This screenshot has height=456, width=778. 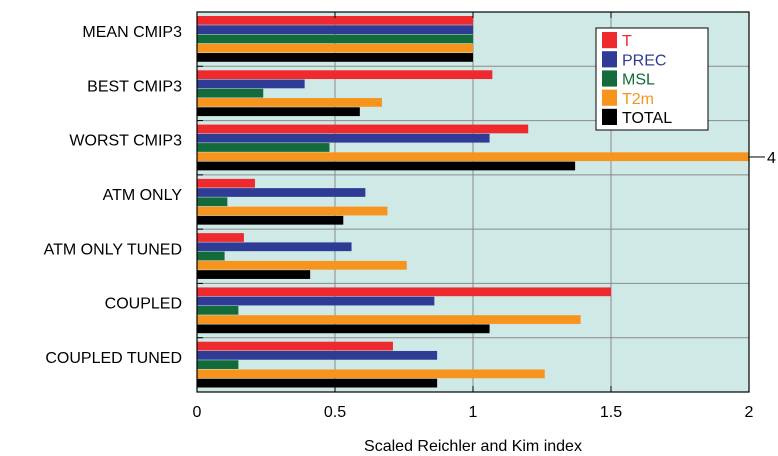 What do you see at coordinates (771, 158) in the screenshot?
I see `annotation-label: 4` at bounding box center [771, 158].